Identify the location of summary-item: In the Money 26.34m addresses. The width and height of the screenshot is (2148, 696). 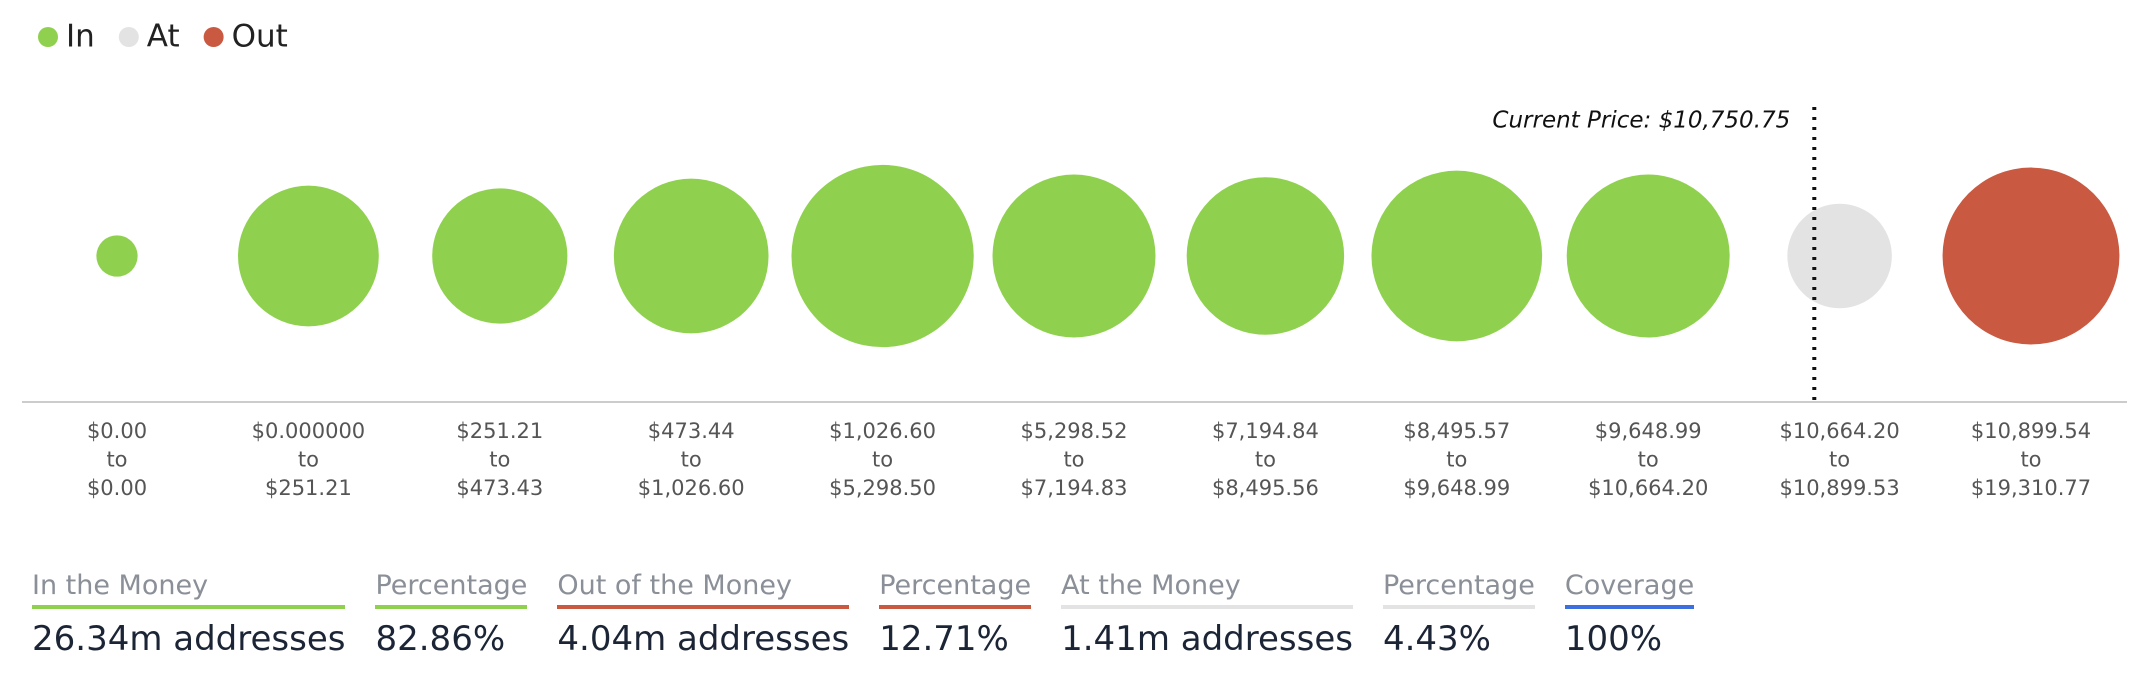
(189, 614).